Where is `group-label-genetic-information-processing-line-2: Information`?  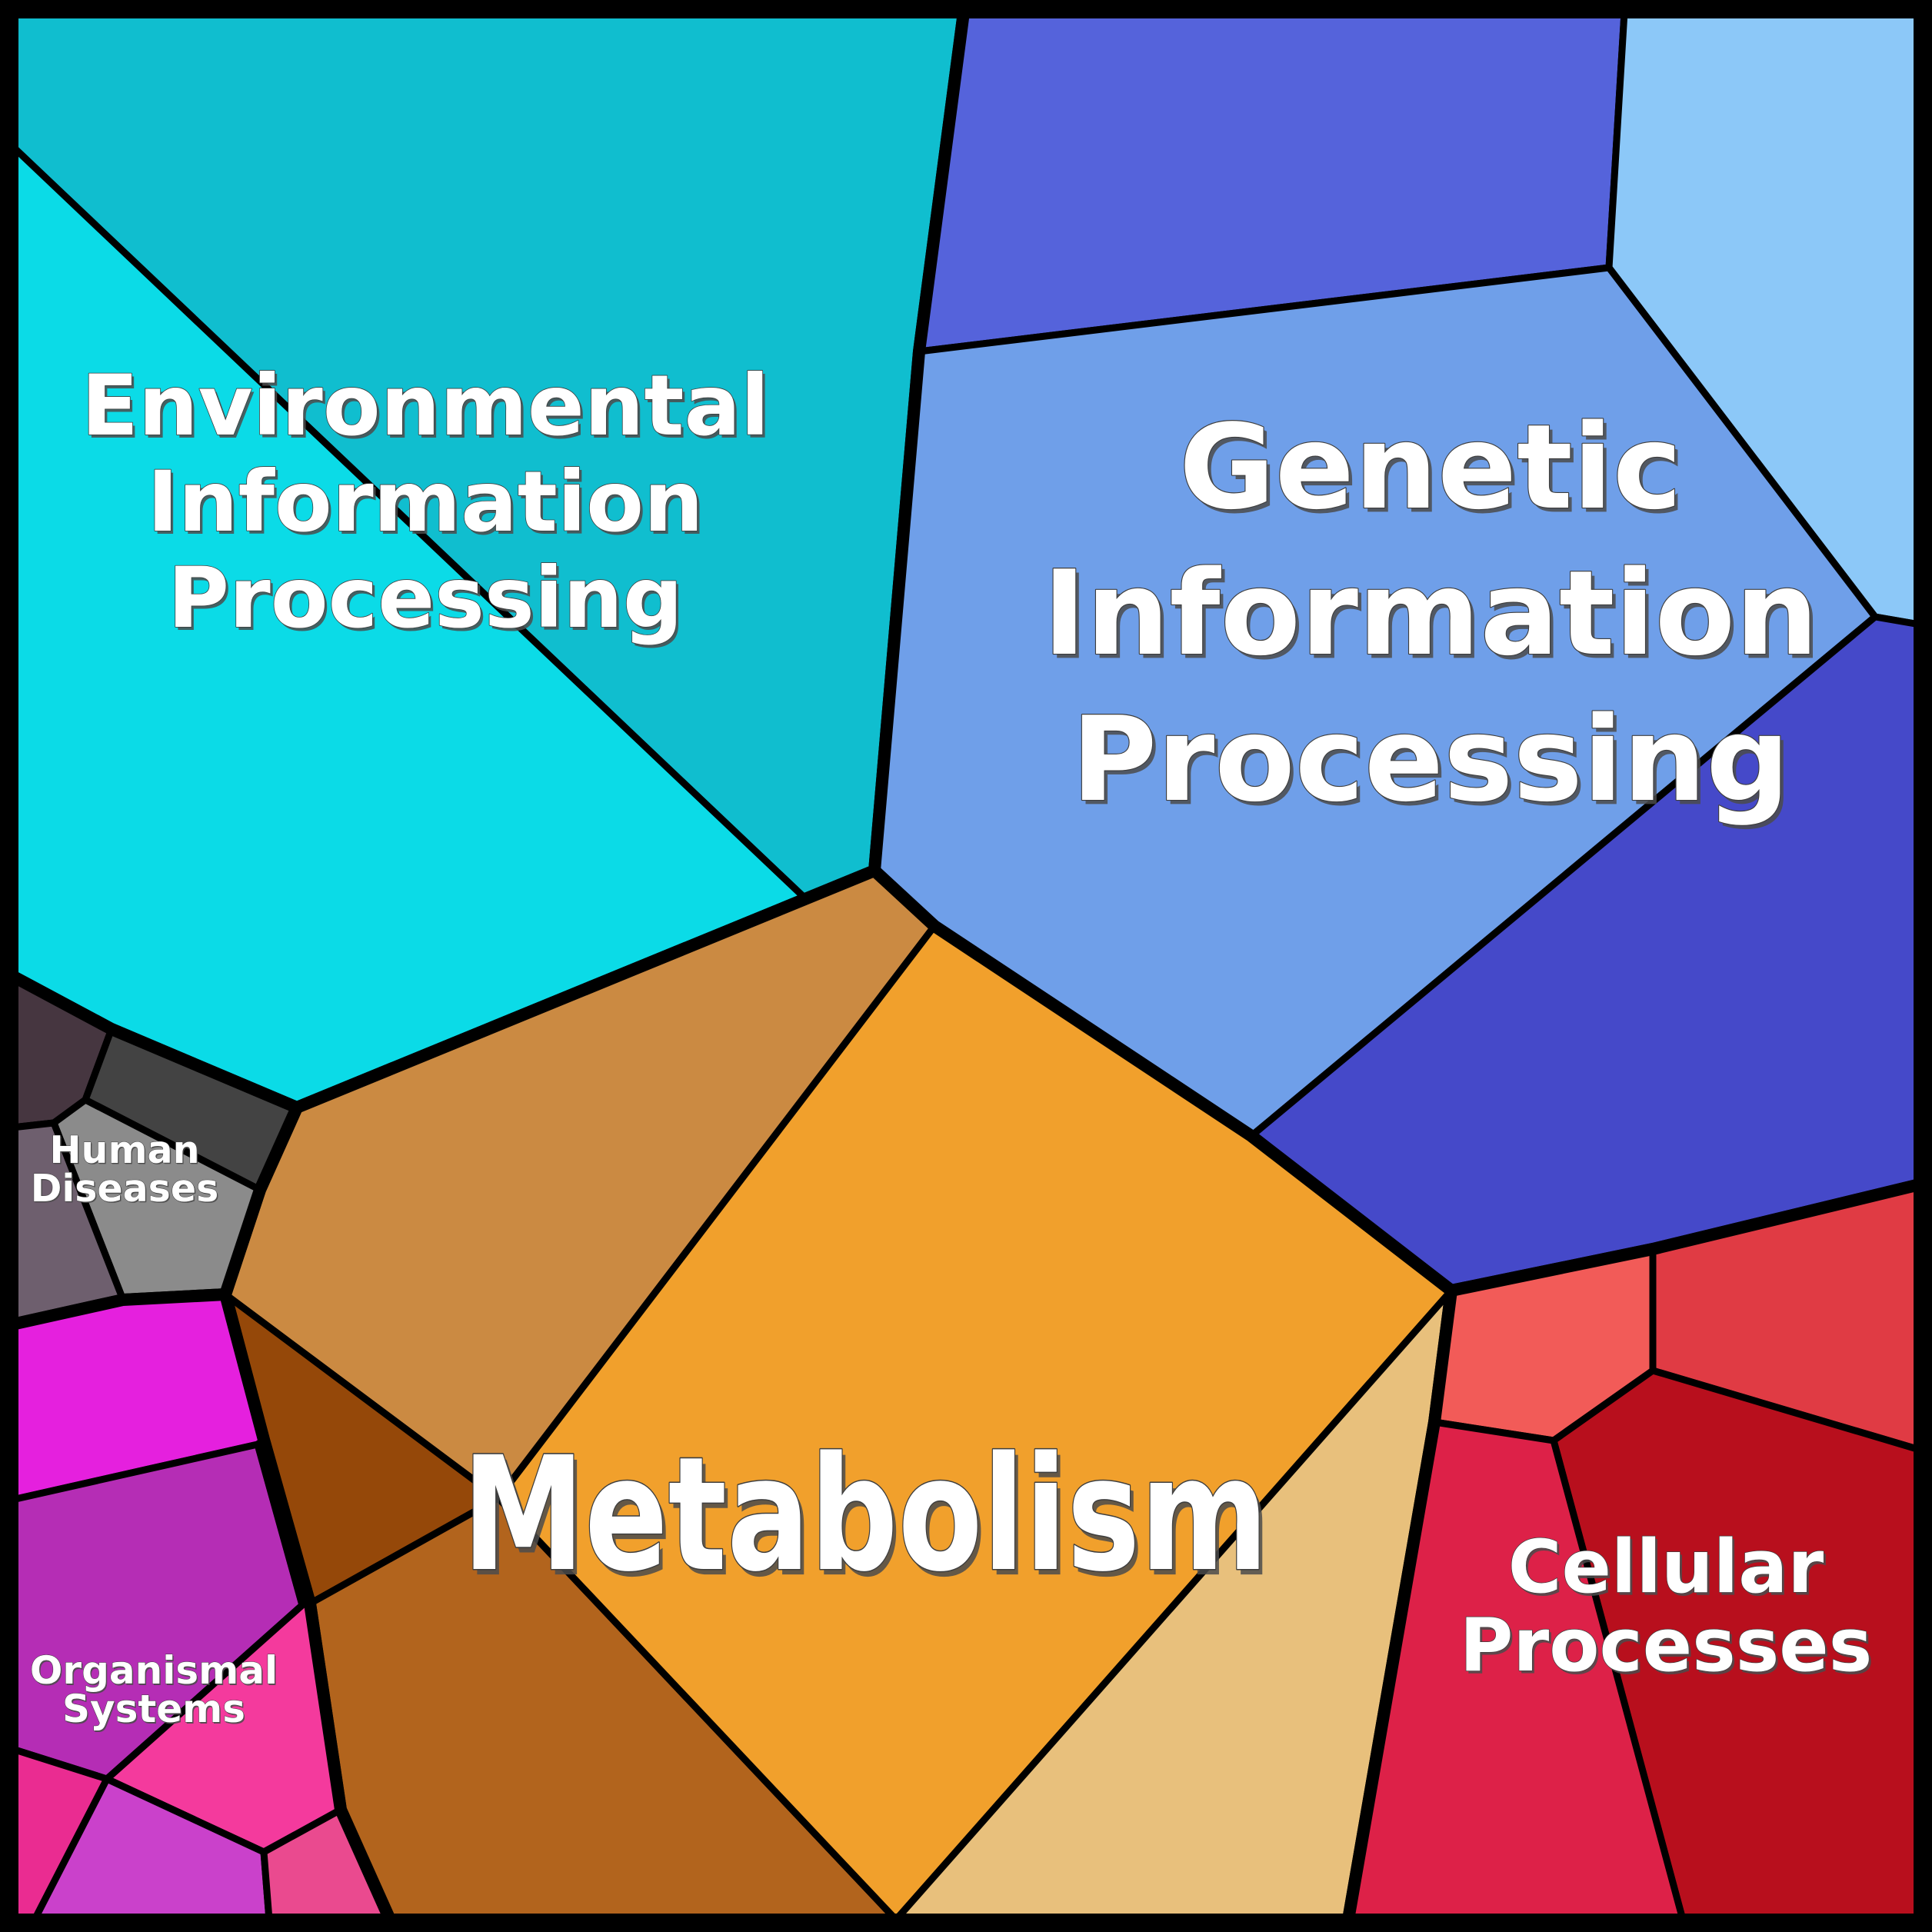 group-label-genetic-information-processing-line-2: Information is located at coordinates (1431, 613).